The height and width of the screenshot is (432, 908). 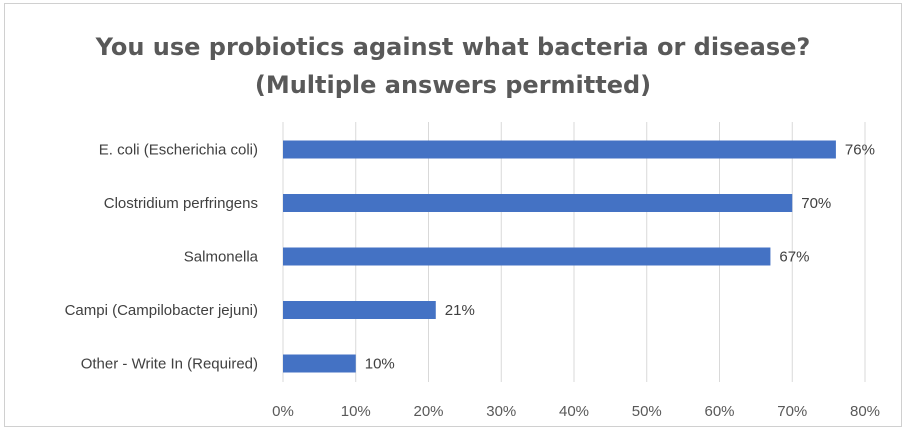 I want to click on x-tick-label: 60%, so click(x=719, y=411).